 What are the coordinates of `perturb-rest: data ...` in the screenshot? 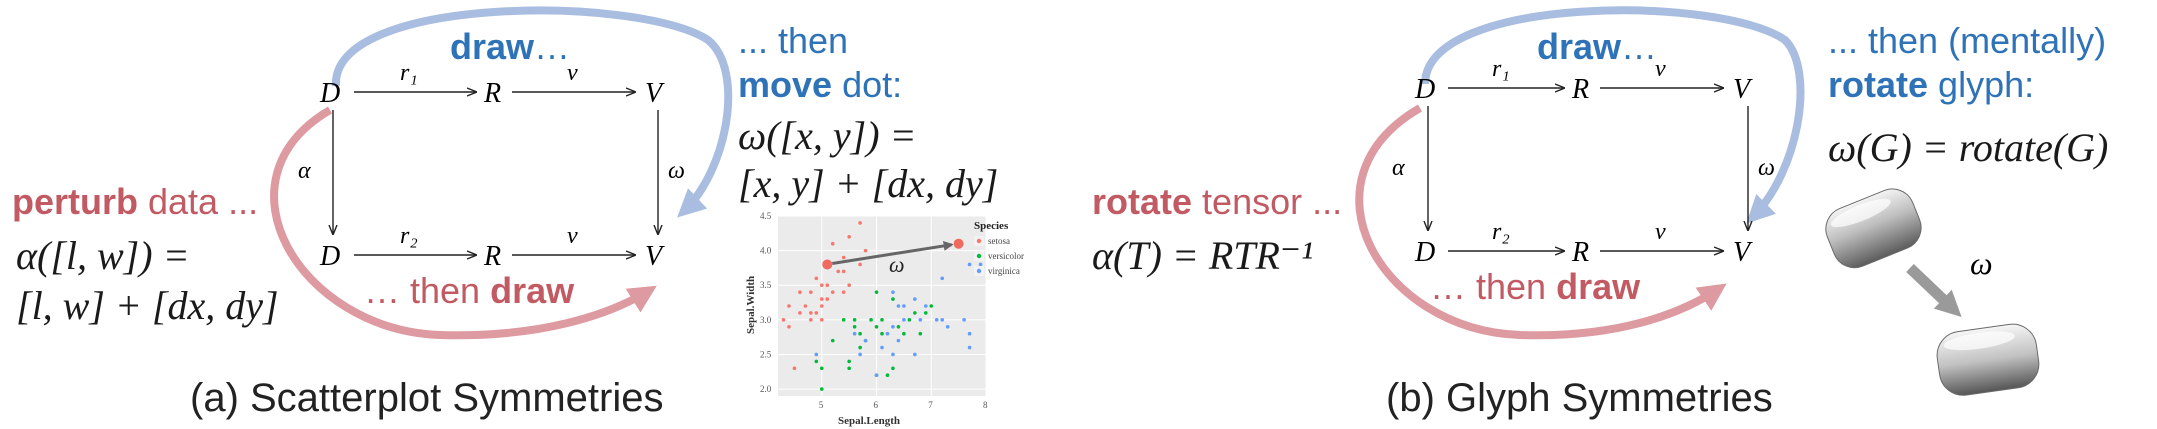 It's located at (203, 201).